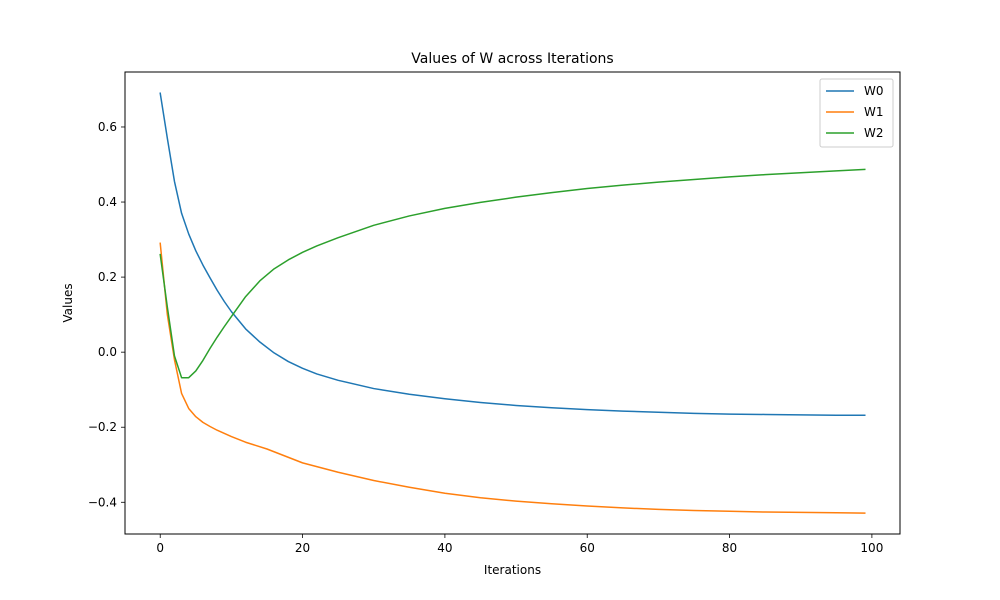 This screenshot has width=1000, height=600. What do you see at coordinates (871, 548) in the screenshot?
I see `x-tick-label: 100` at bounding box center [871, 548].